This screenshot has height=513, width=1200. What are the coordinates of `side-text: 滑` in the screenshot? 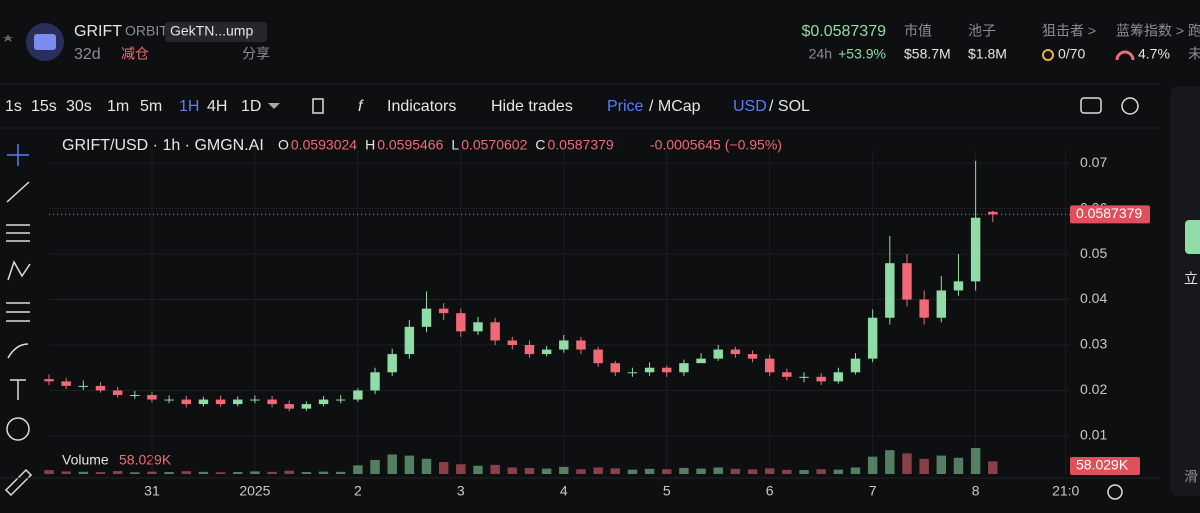 It's located at (1191, 477).